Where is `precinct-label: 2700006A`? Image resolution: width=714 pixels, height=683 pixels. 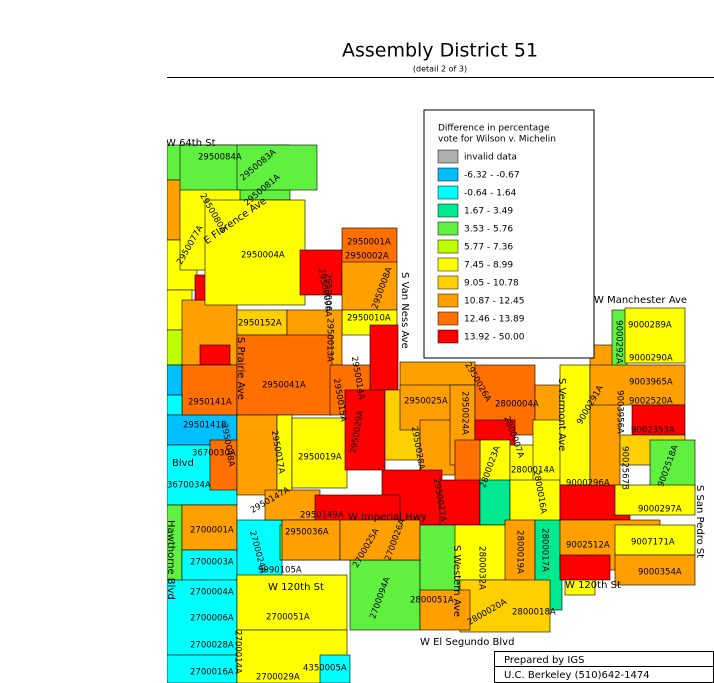 precinct-label: 2700006A is located at coordinates (212, 619).